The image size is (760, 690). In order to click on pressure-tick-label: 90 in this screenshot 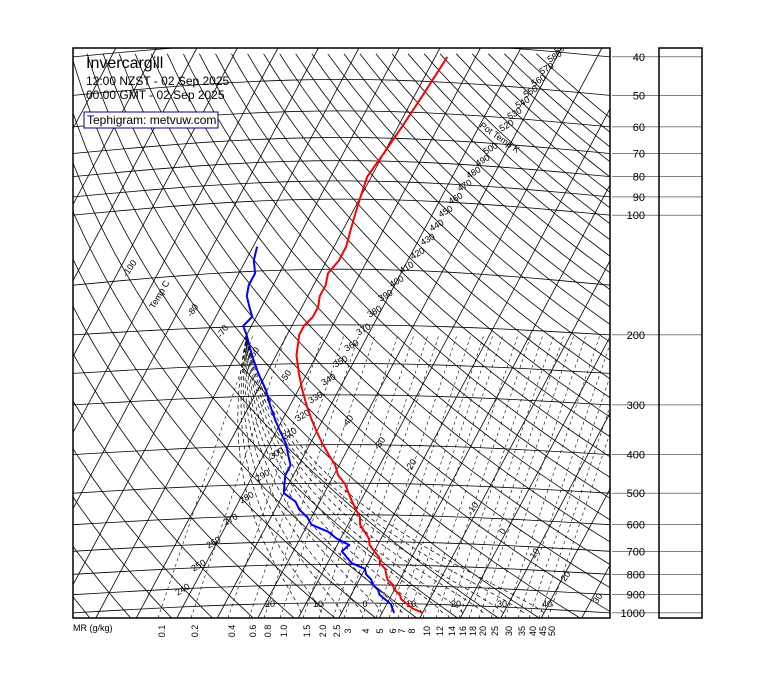, I will do `click(639, 198)`.